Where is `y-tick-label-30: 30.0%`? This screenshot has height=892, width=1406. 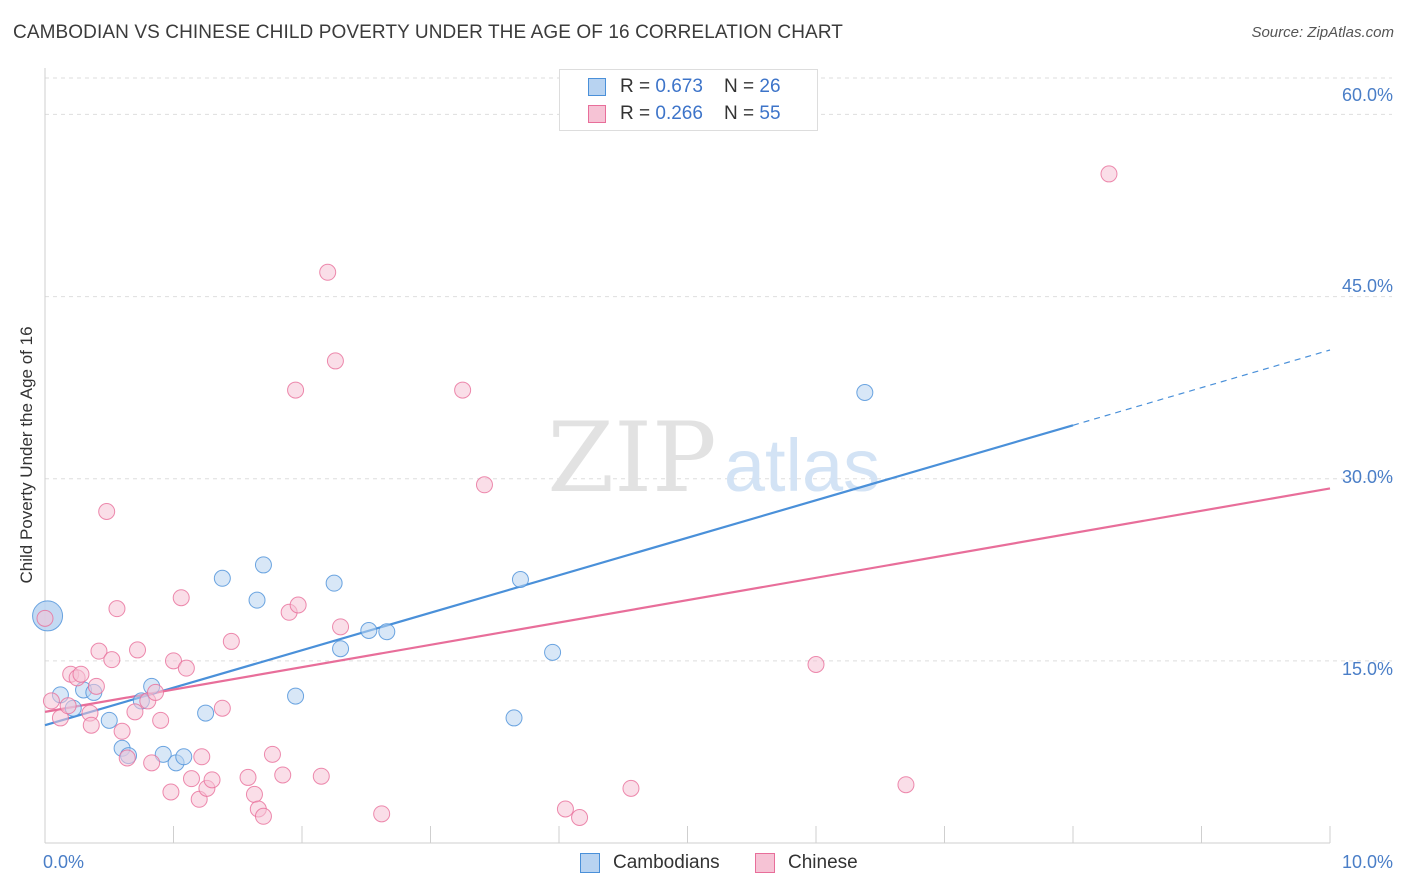 y-tick-label-30: 30.0% is located at coordinates (1367, 477).